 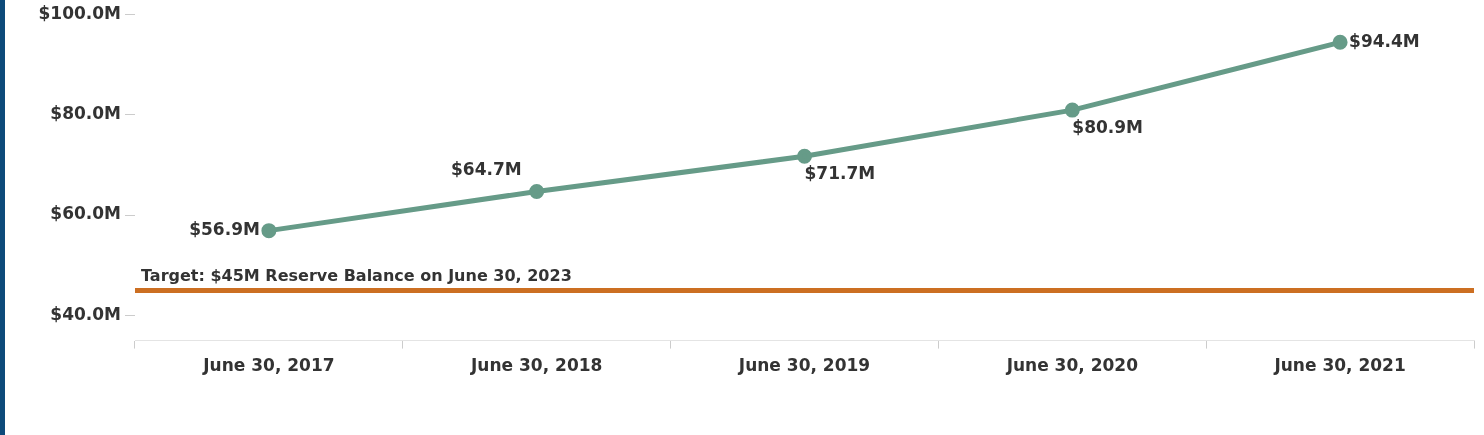 What do you see at coordinates (1107, 127) in the screenshot?
I see `data-label: $80.9M` at bounding box center [1107, 127].